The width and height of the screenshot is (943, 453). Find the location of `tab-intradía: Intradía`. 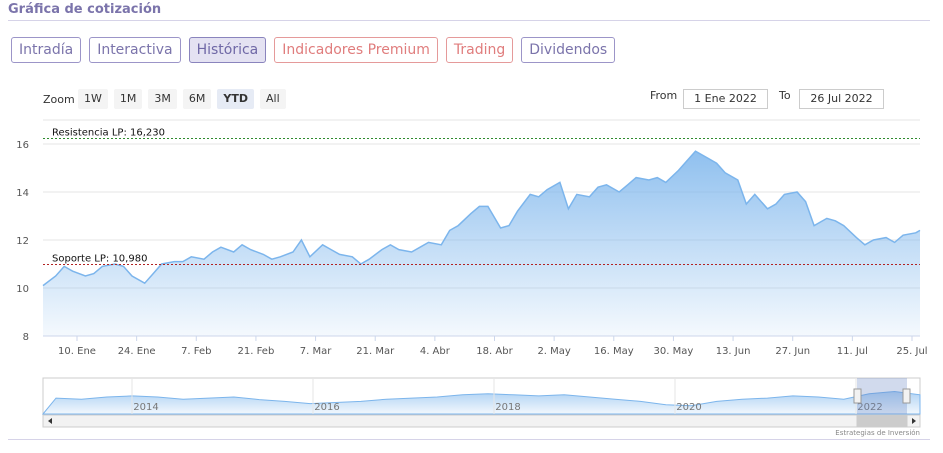

tab-intradía: Intradía is located at coordinates (46, 50).